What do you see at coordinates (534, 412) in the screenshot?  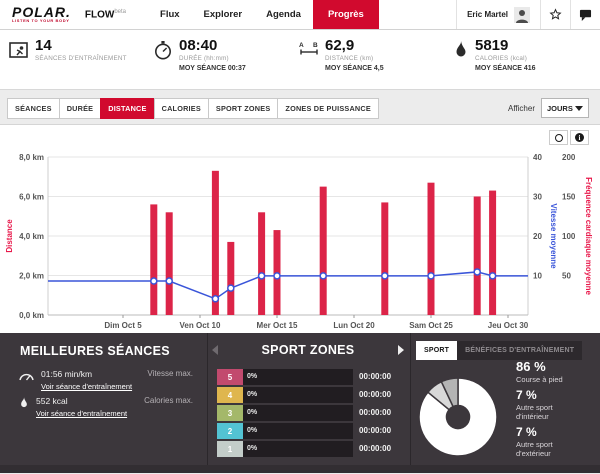 I see `legend-2-label: Autre sport d'intérieur` at bounding box center [534, 412].